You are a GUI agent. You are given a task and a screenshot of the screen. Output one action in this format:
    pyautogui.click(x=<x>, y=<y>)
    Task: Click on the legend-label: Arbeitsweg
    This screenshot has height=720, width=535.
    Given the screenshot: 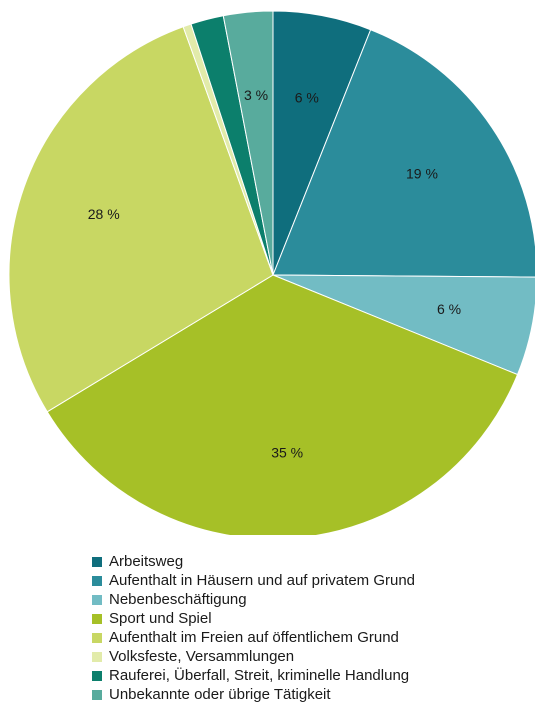 What is the action you would take?
    pyautogui.click(x=146, y=561)
    